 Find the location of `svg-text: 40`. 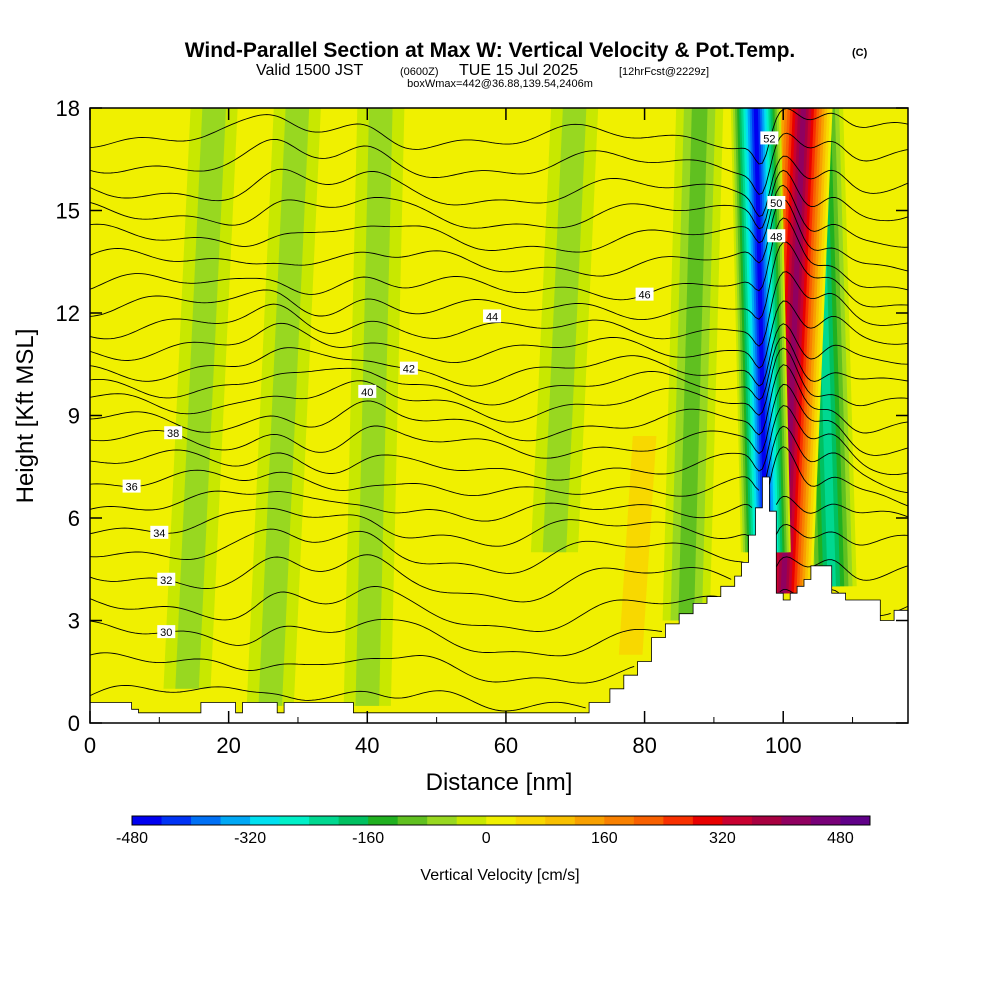

svg-text: 40 is located at coordinates (367, 393).